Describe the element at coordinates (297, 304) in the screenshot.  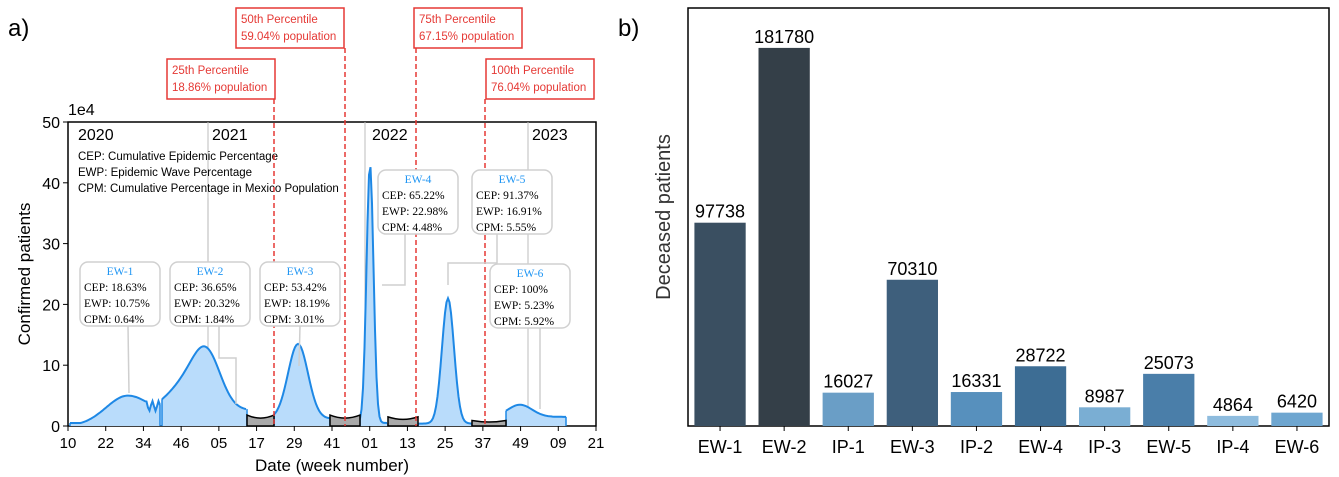
I see `wave-ewp: EWP: 18.19%` at that location.